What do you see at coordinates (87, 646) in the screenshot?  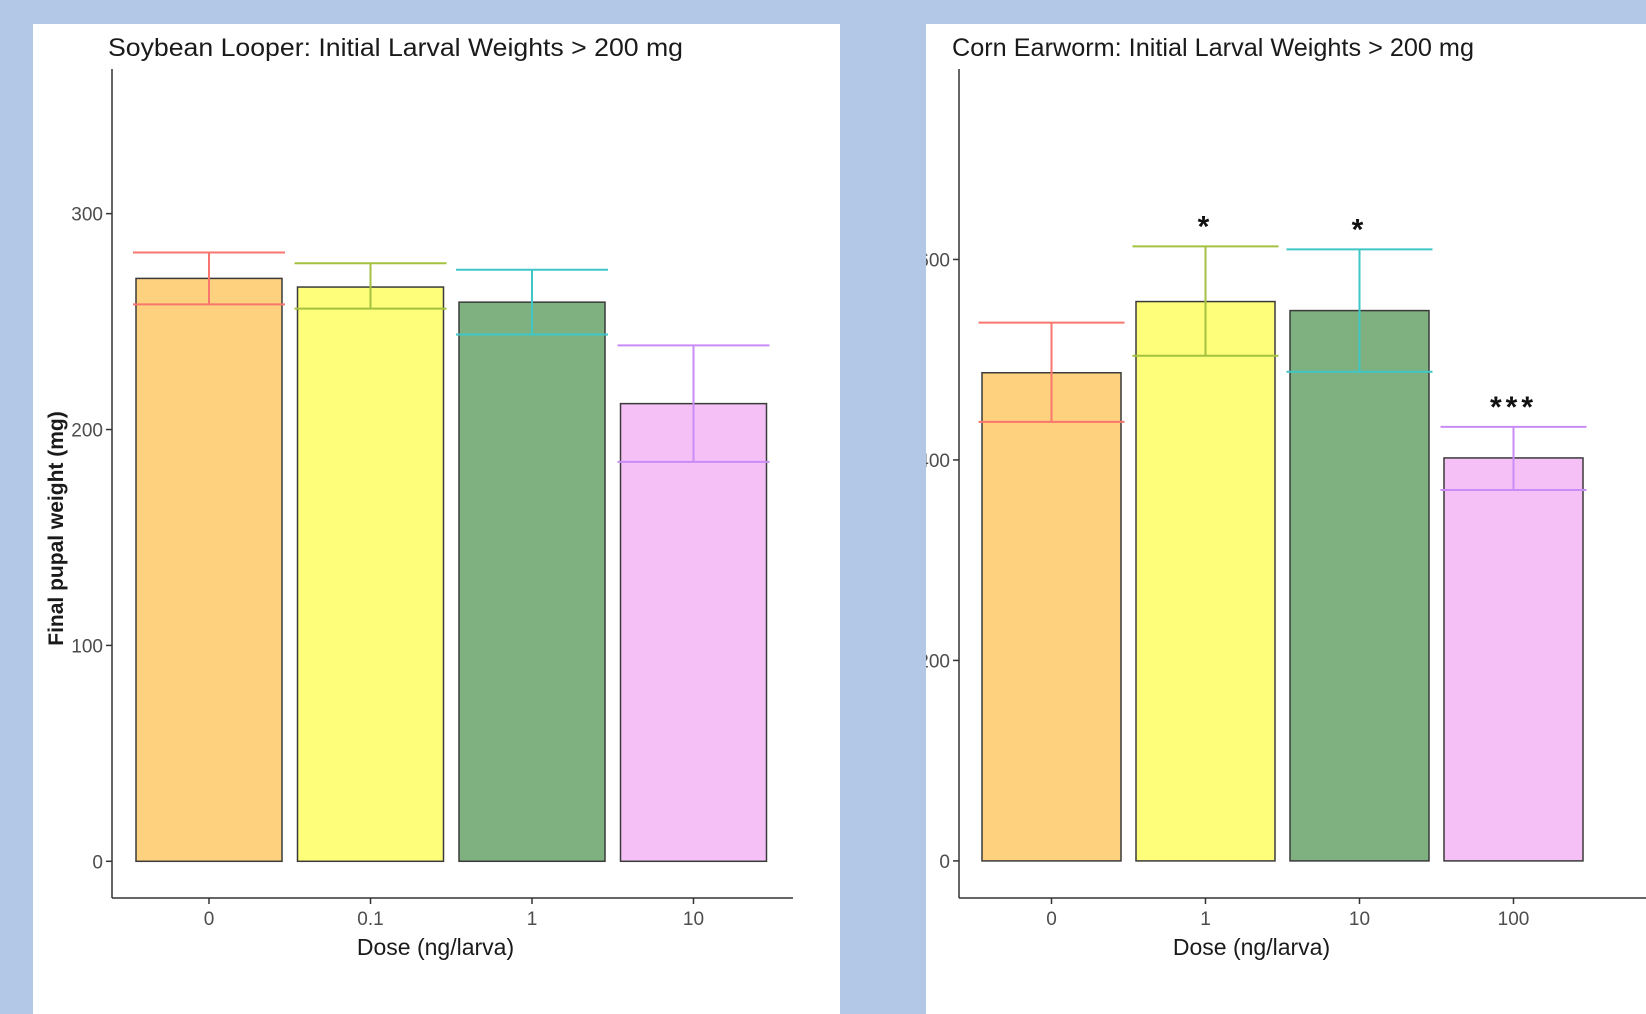 I see `y-tick-label: 100` at bounding box center [87, 646].